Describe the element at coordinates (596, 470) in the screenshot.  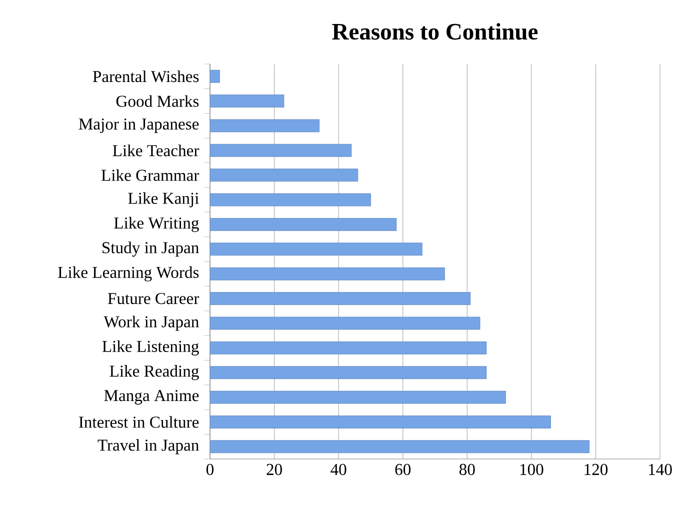
I see `x-tick-label: 120` at that location.